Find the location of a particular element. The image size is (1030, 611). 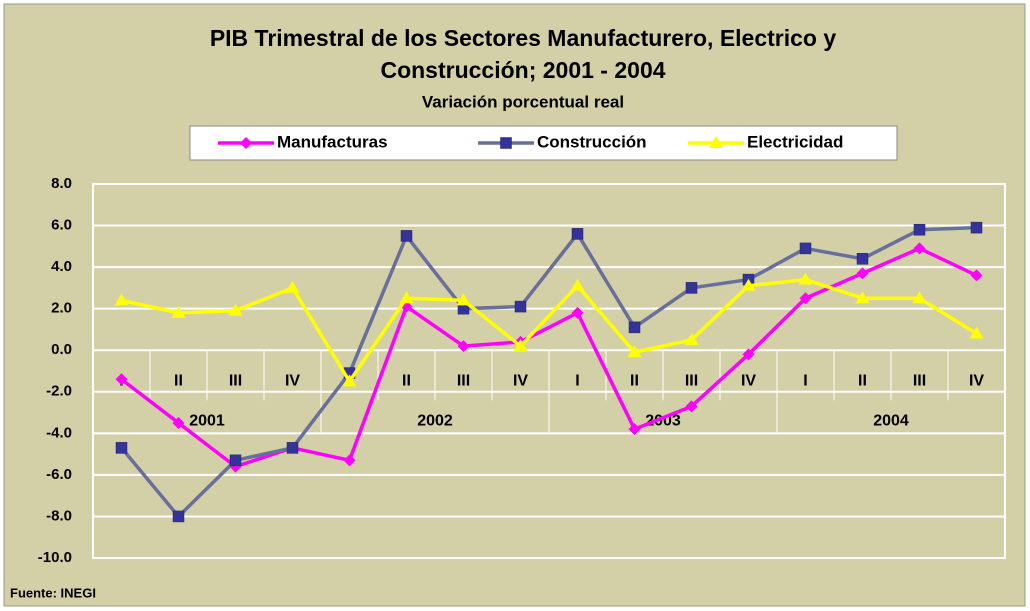

y-tick-label: 0.0 is located at coordinates (61, 349).